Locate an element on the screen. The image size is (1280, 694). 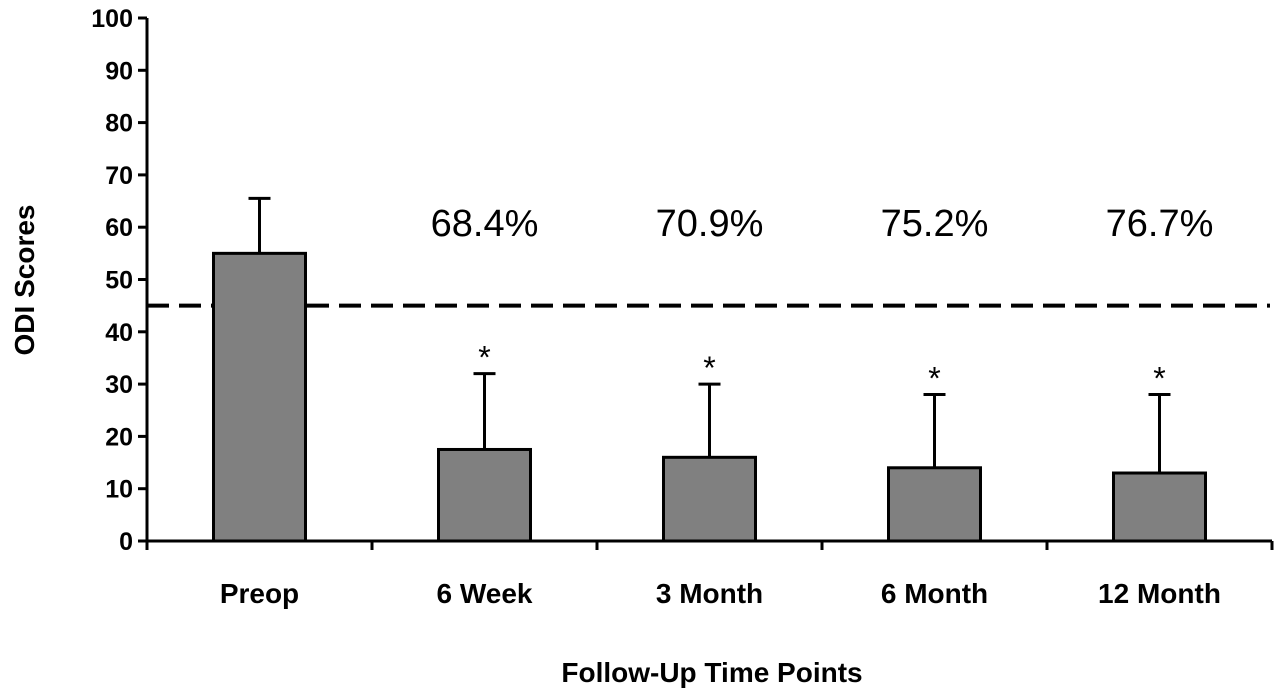
y-tick-label: 50 is located at coordinates (119, 281).